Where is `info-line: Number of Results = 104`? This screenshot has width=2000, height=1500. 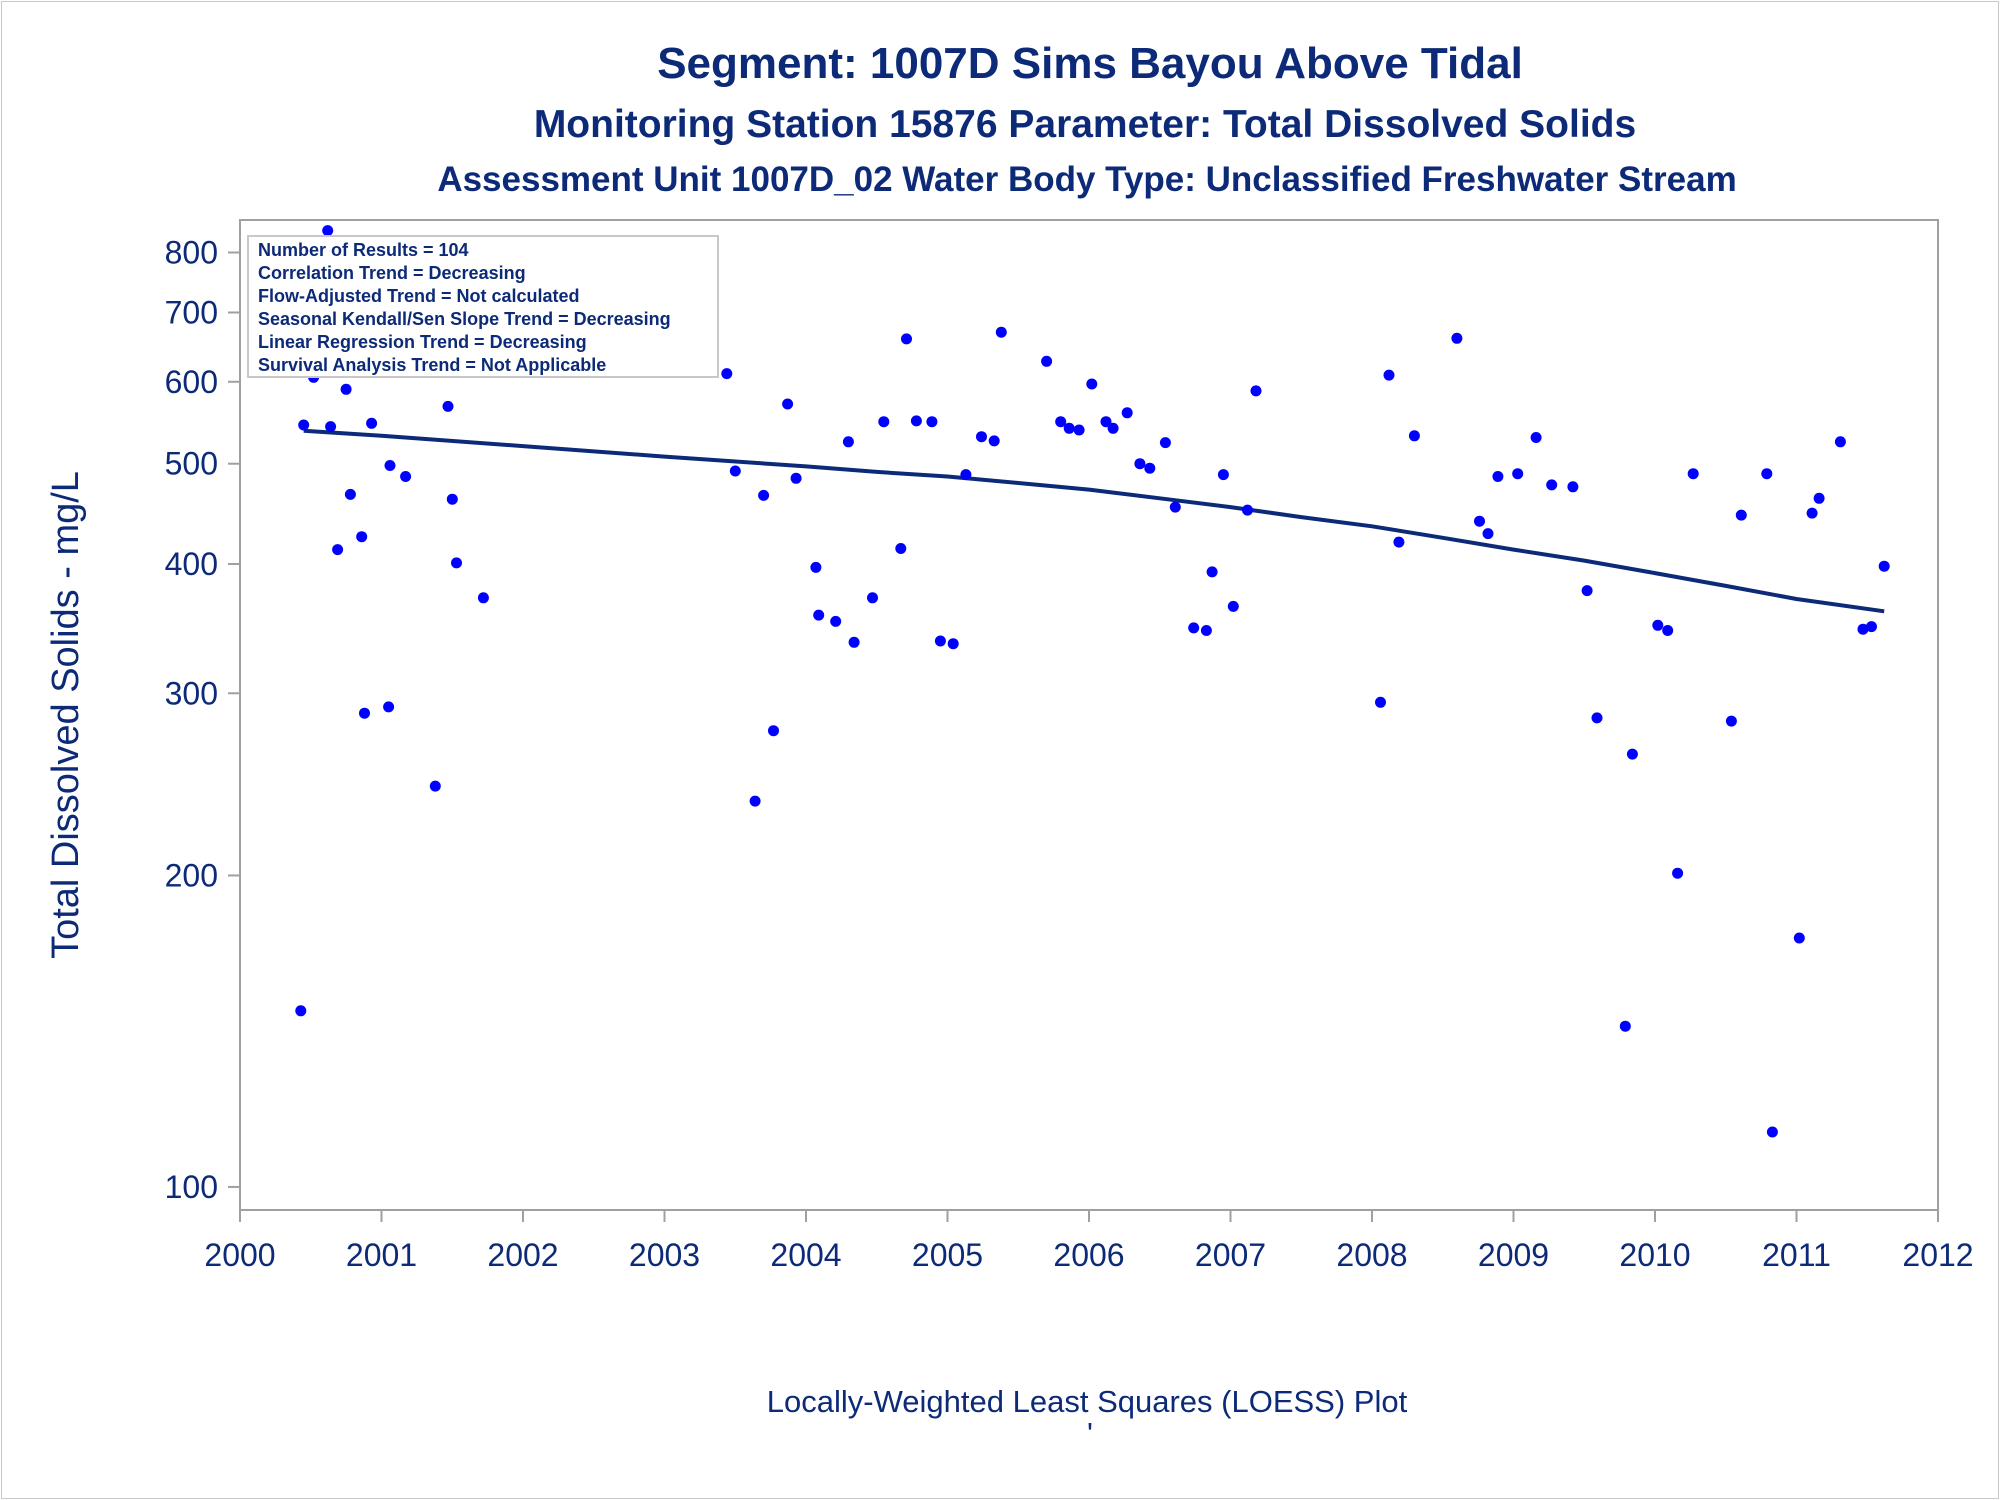 info-line: Number of Results = 104 is located at coordinates (363, 250).